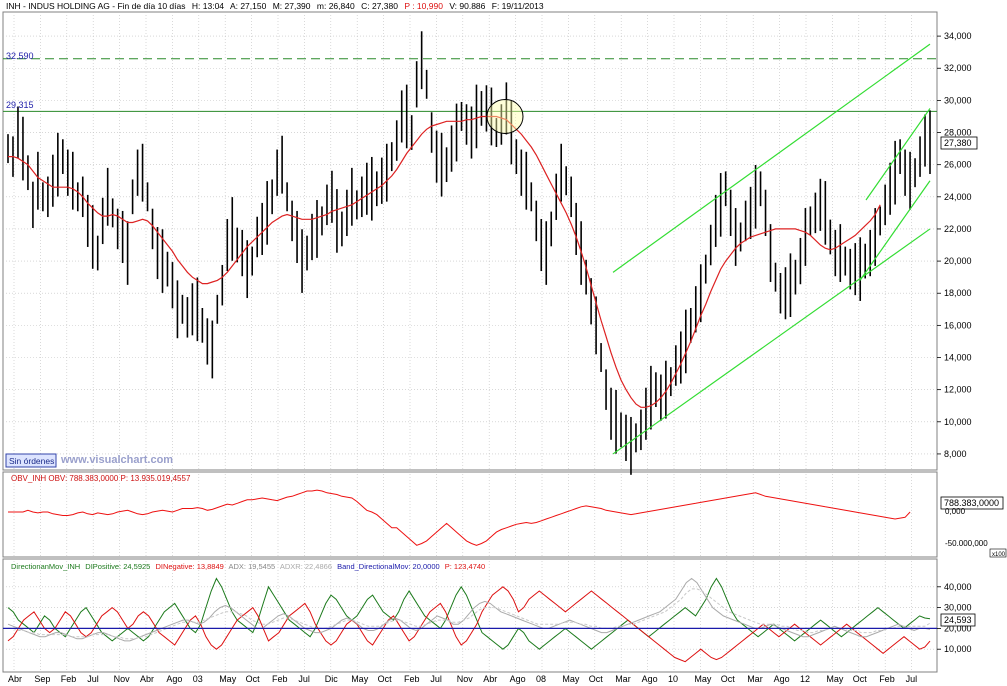  I want to click on obv-layer, so click(459, 517).